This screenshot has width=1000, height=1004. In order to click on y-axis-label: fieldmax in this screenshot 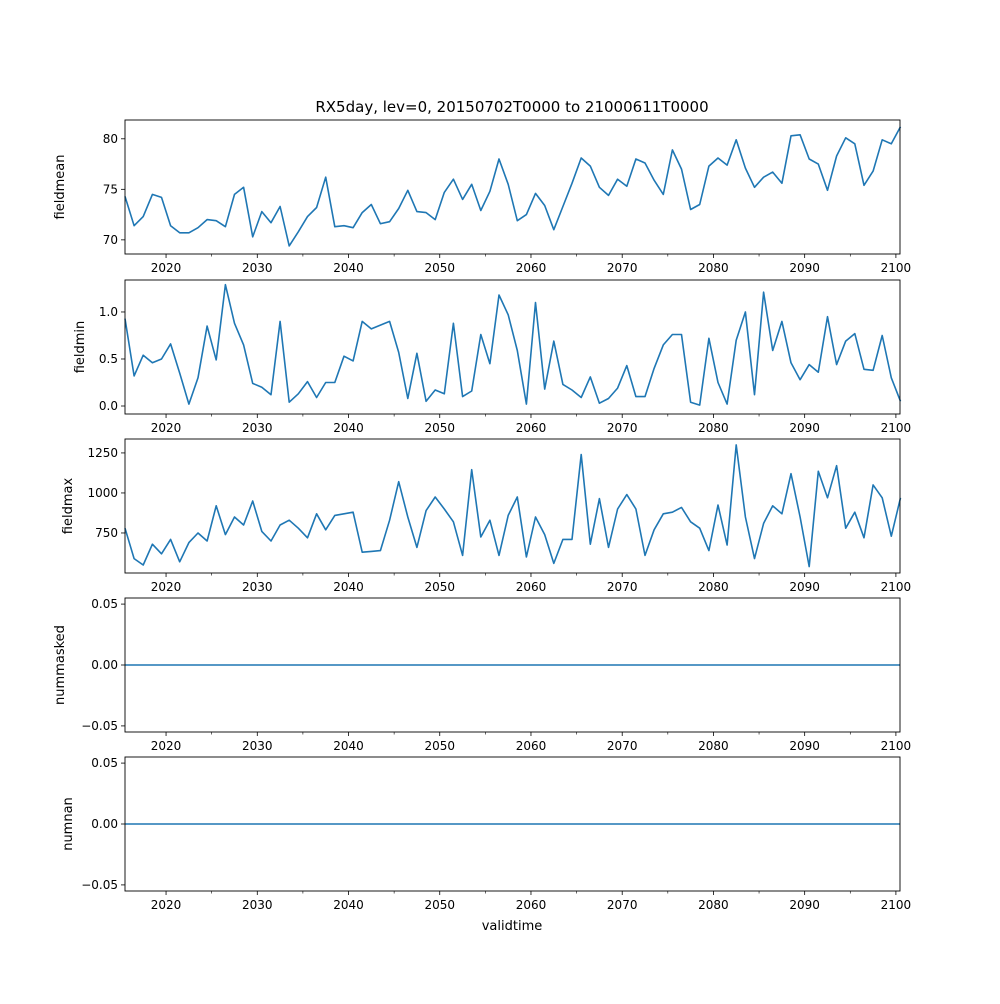, I will do `click(68, 506)`.